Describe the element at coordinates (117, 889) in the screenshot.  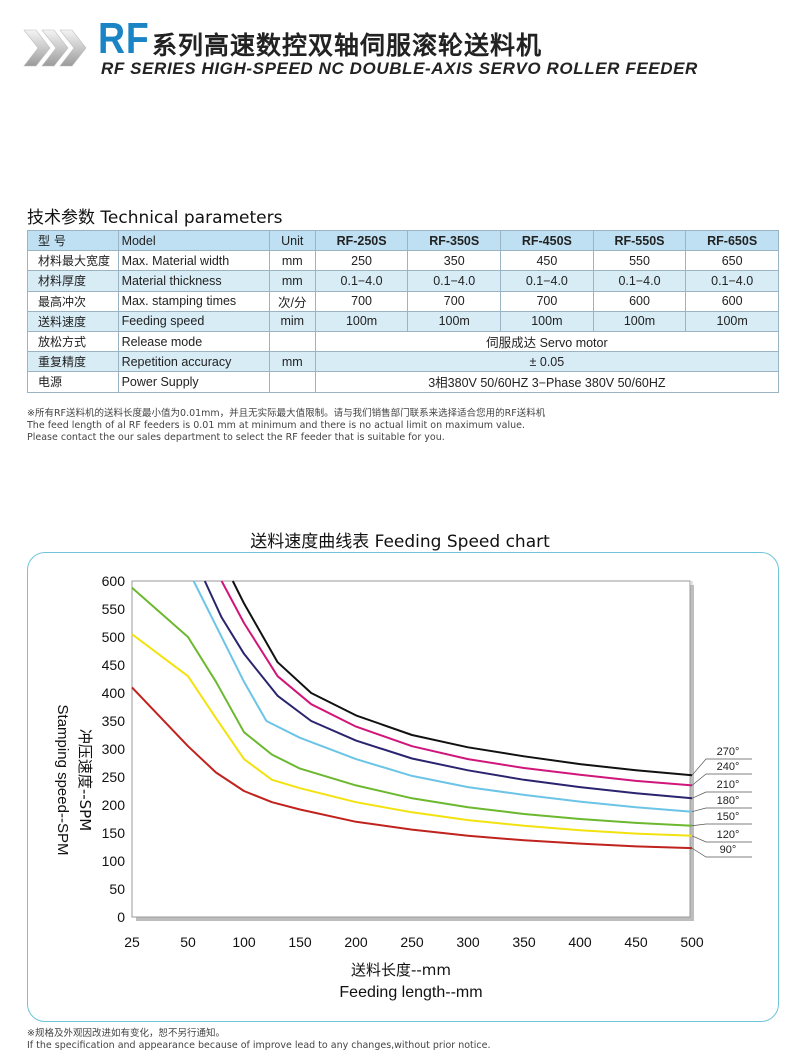
I see `y-tick-label: 50` at that location.